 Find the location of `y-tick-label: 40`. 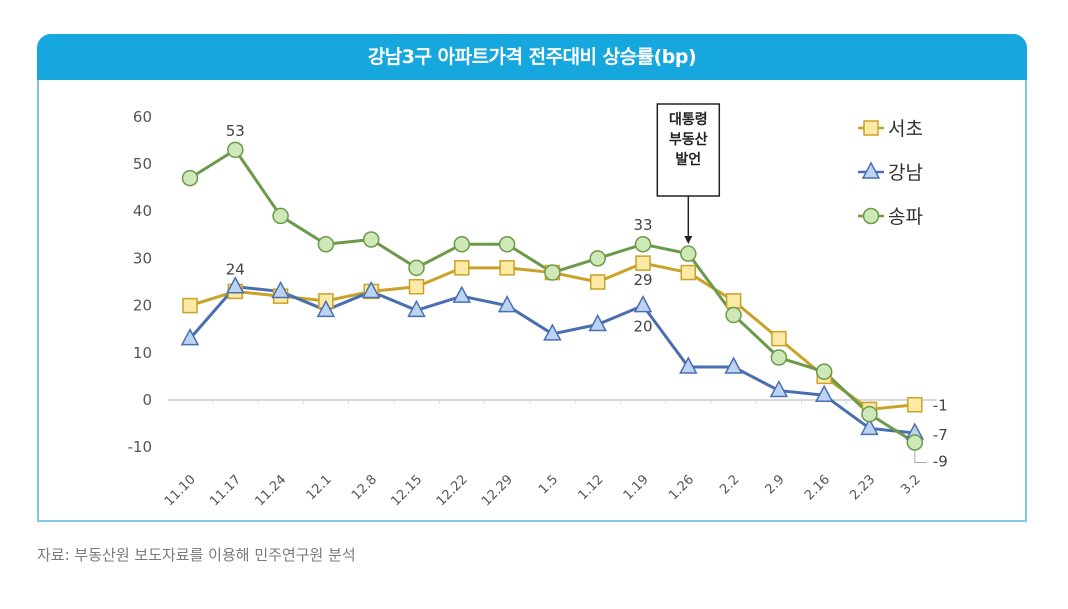

y-tick-label: 40 is located at coordinates (142, 211).